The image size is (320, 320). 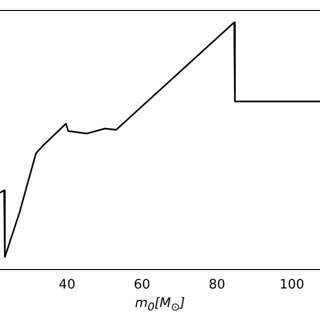 I want to click on x-tick-label: 80, so click(x=217, y=285).